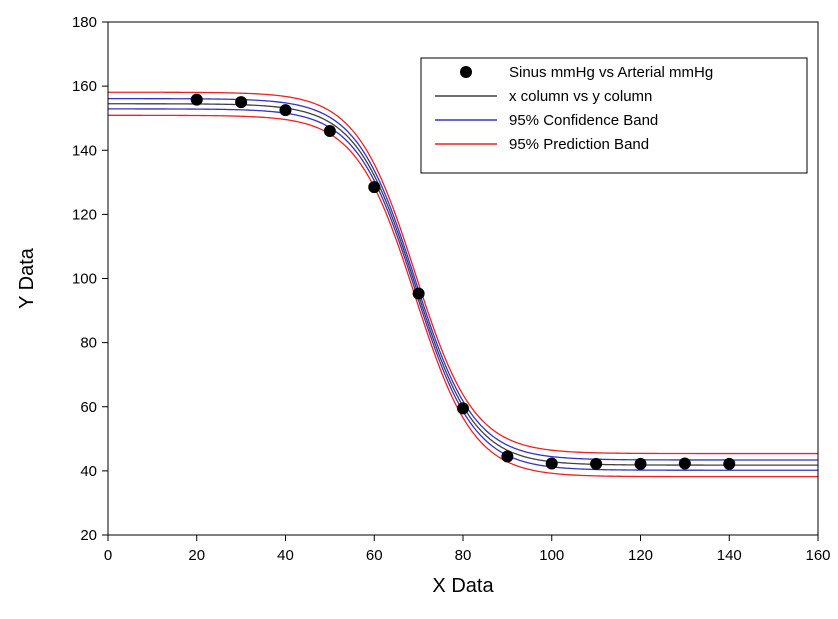 The height and width of the screenshot is (619, 838). Describe the element at coordinates (88, 343) in the screenshot. I see `y-tick-label: 80` at that location.